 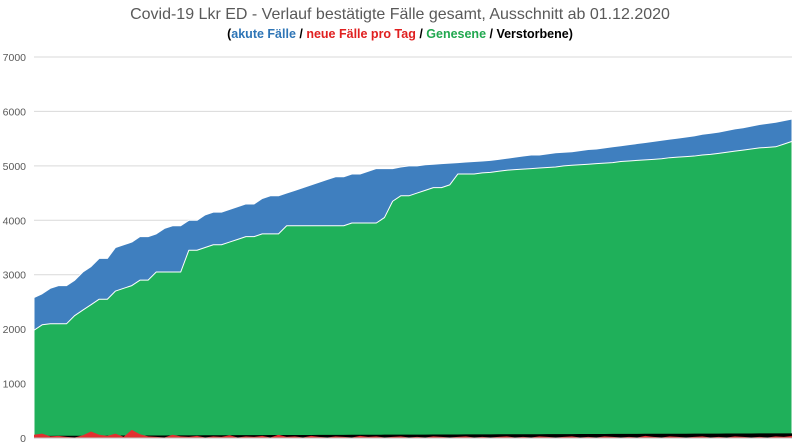 What do you see at coordinates (456, 34) in the screenshot?
I see `subtitle-part: Genesene` at bounding box center [456, 34].